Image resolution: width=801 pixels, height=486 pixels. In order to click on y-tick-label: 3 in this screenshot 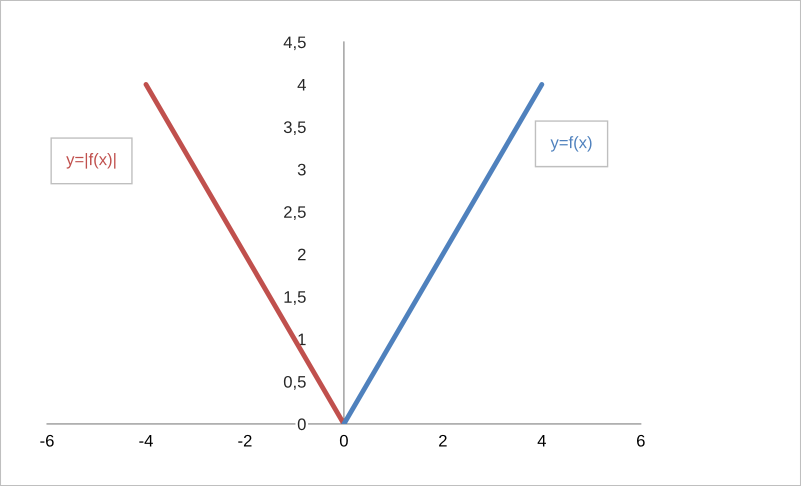, I will do `click(302, 170)`.